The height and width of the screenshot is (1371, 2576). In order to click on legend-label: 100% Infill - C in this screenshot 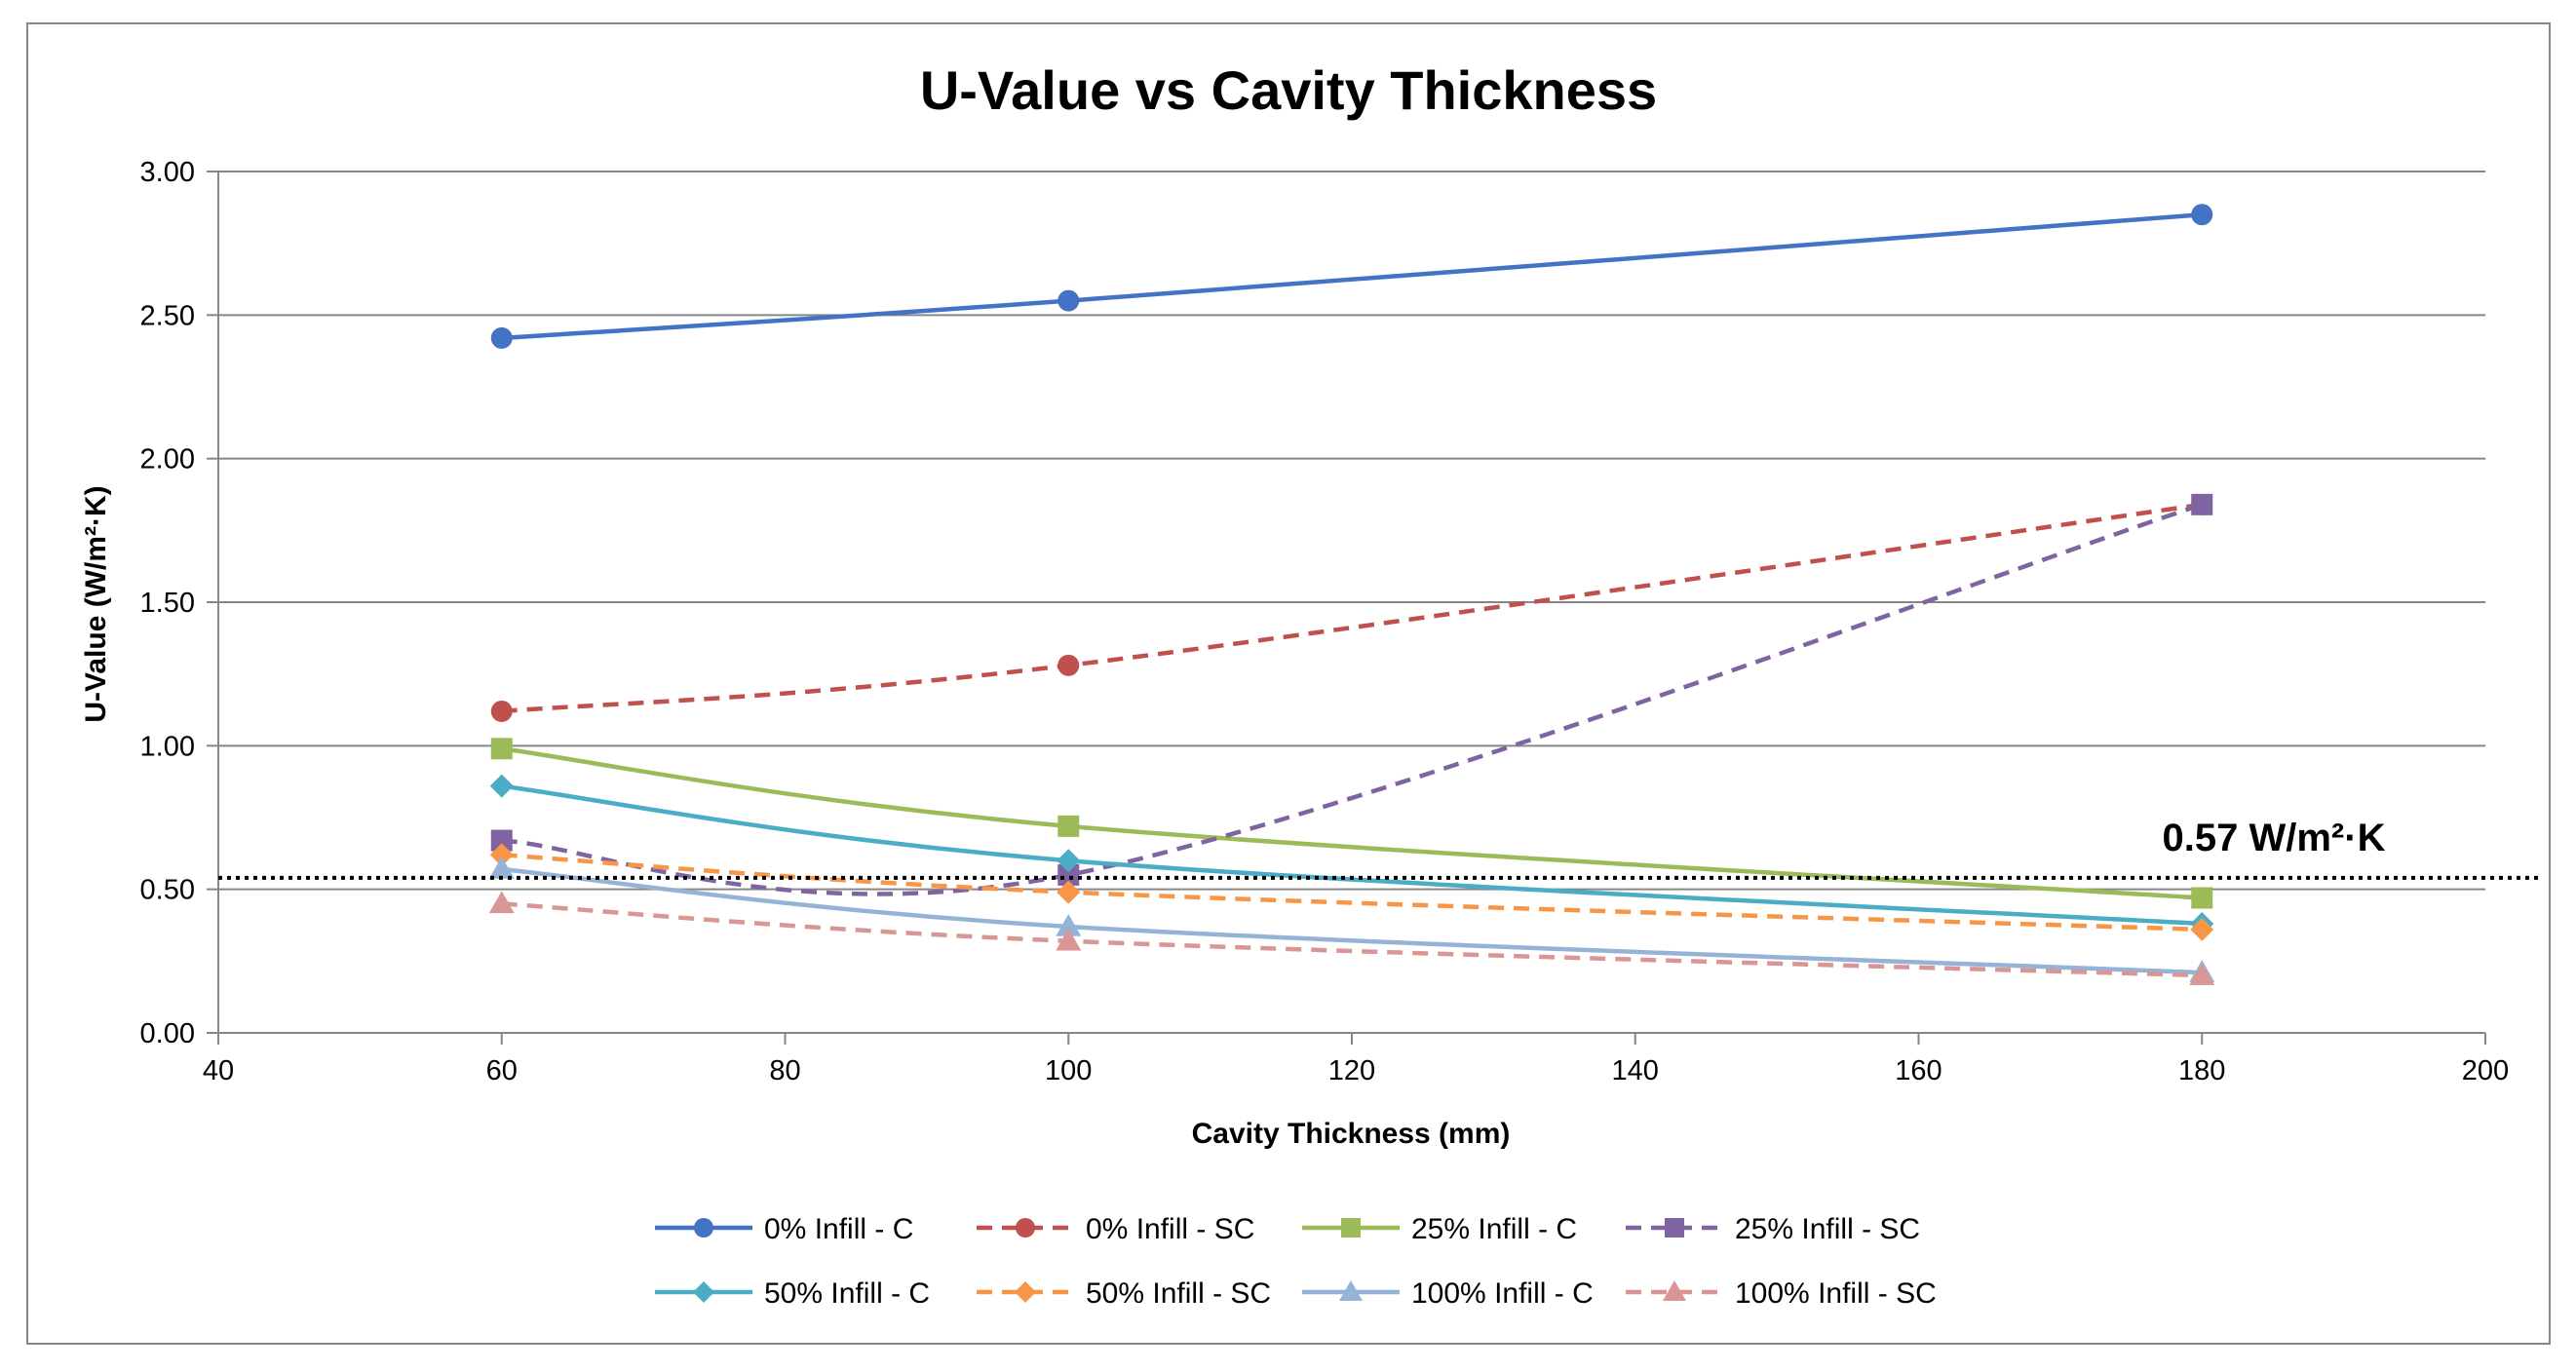, I will do `click(1502, 1294)`.